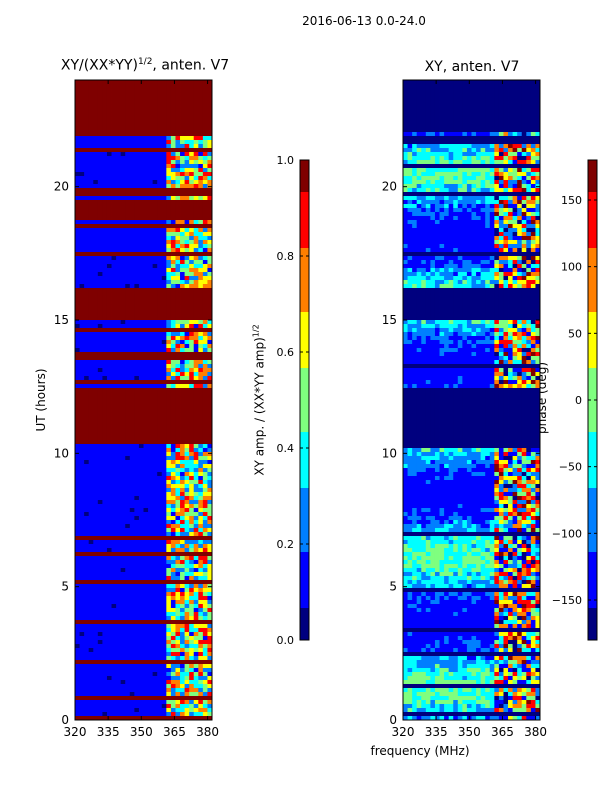 This screenshot has height=800, width=600. Describe the element at coordinates (420, 751) in the screenshot. I see `x-axis-label: frequency (MHz)` at that location.